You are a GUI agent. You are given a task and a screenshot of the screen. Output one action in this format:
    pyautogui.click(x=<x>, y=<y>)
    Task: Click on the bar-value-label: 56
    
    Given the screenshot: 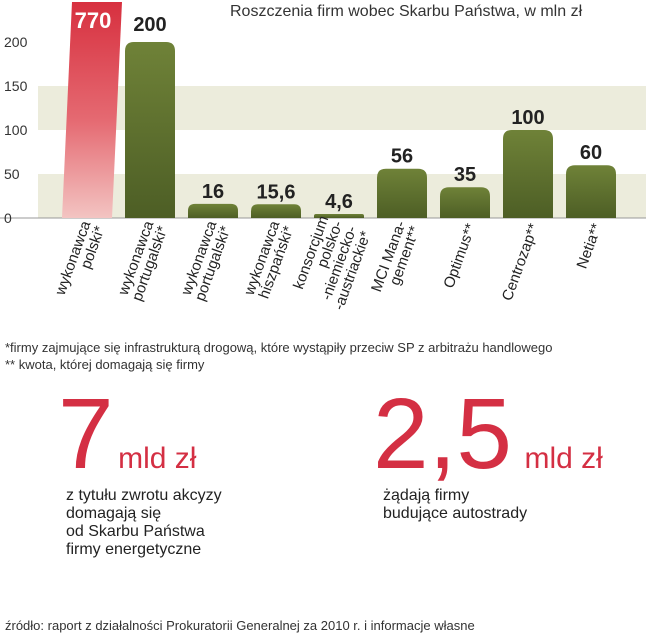 What is the action you would take?
    pyautogui.click(x=402, y=157)
    